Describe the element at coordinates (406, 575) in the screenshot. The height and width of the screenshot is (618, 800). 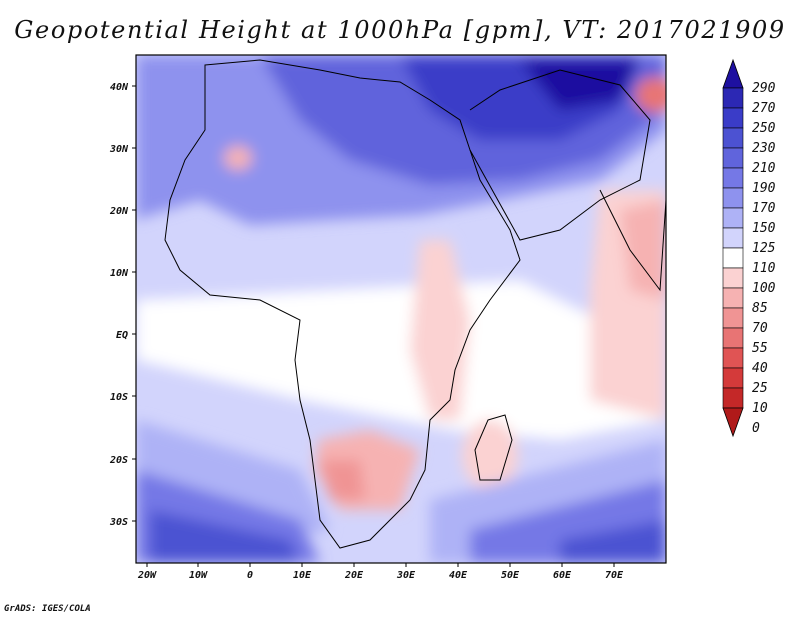
I see `lon-label-30e: 30E` at that location.